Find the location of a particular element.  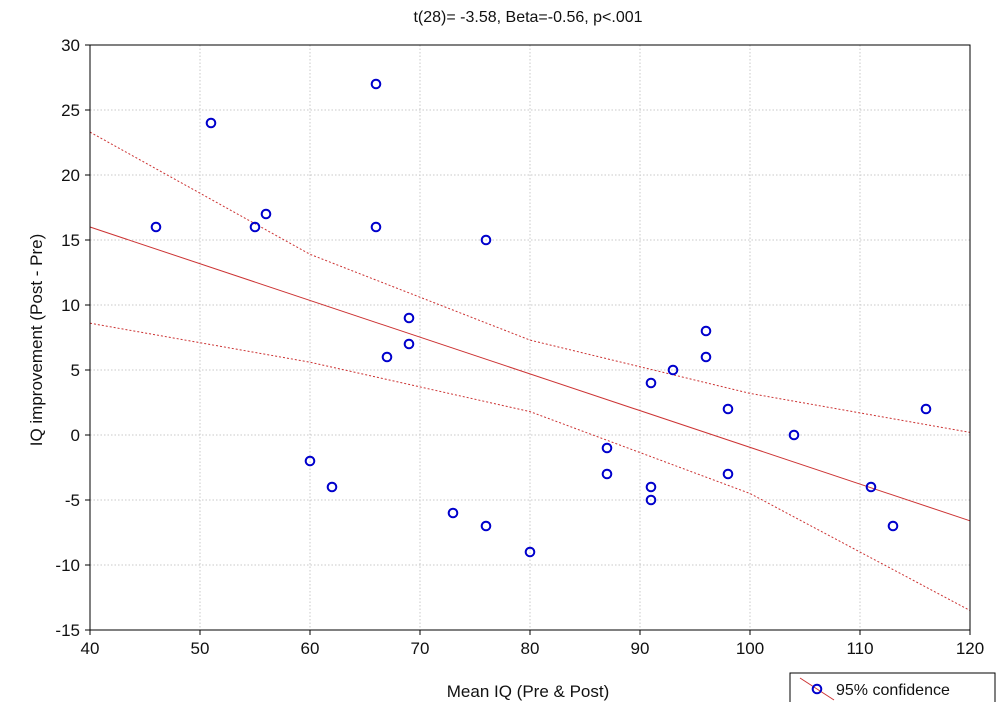

x-tick-label: 70 is located at coordinates (420, 648).